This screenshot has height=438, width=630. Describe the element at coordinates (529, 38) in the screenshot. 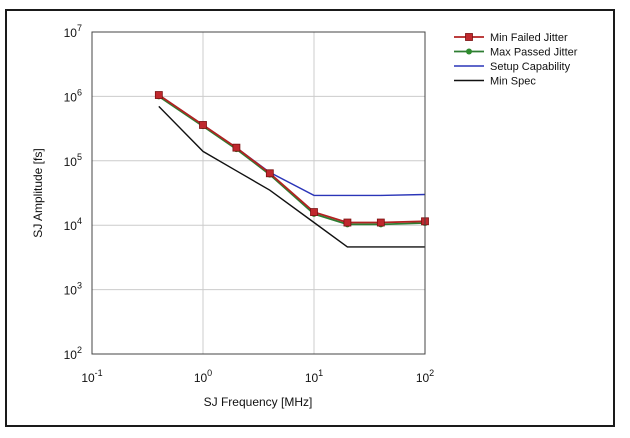

I see `legend-label: Min Failed Jitter` at that location.